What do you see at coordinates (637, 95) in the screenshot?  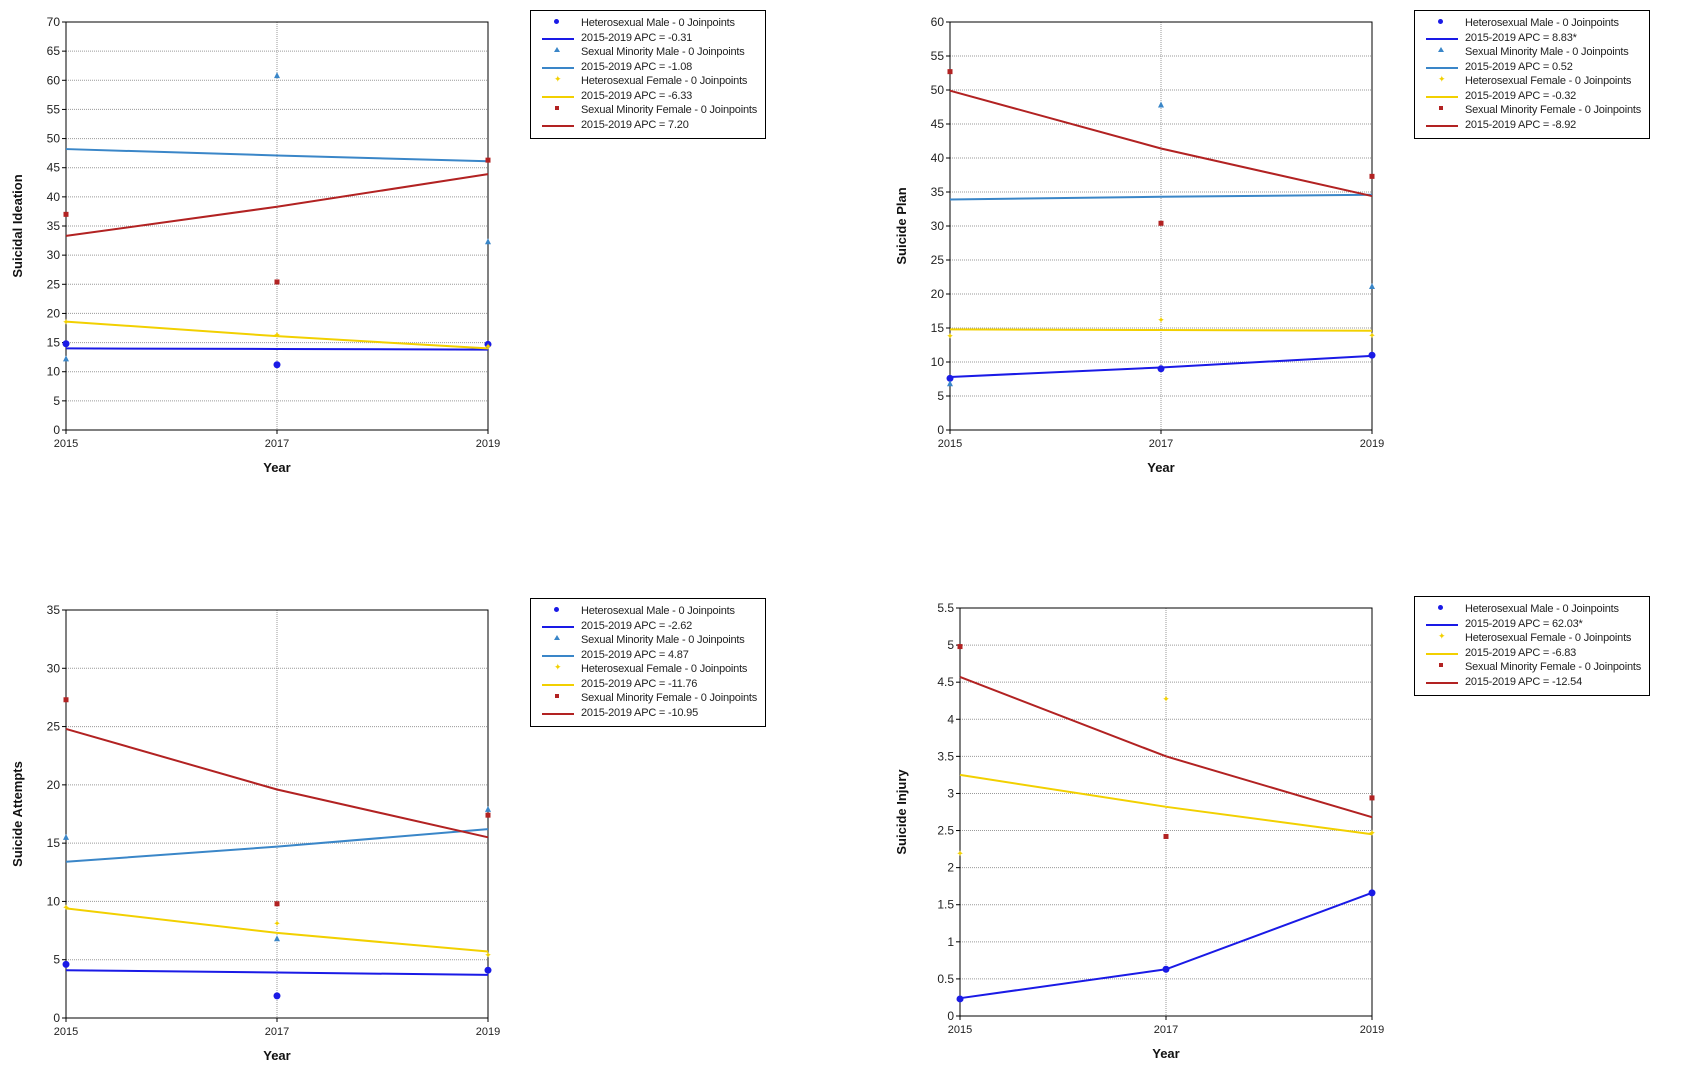 I see `legend-apc-label: 2015-2019 APC = -6.33` at bounding box center [637, 95].